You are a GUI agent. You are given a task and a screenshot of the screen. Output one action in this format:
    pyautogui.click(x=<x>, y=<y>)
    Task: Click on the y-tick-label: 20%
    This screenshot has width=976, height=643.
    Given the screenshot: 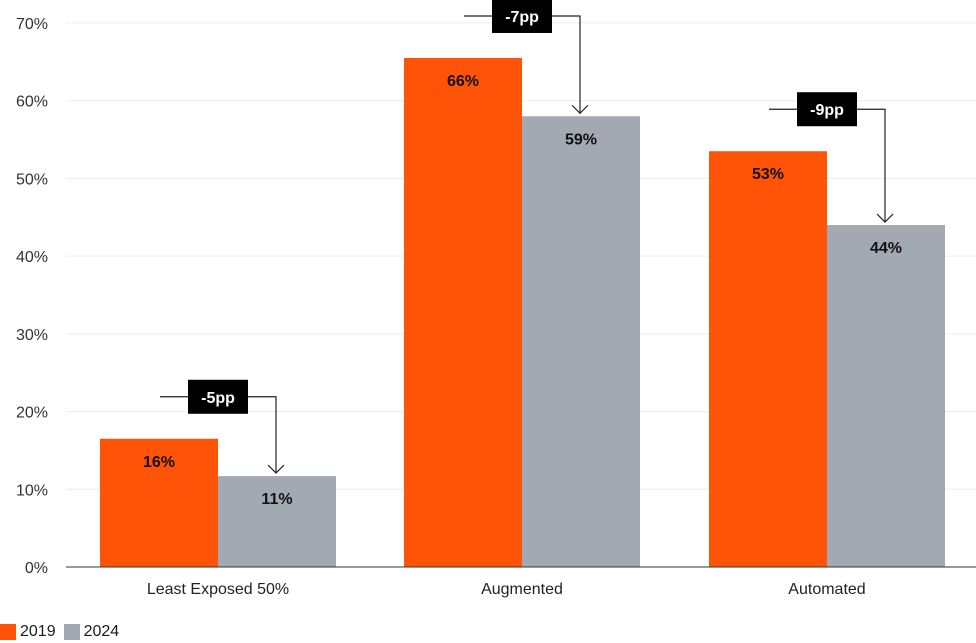 What is the action you would take?
    pyautogui.click(x=32, y=413)
    